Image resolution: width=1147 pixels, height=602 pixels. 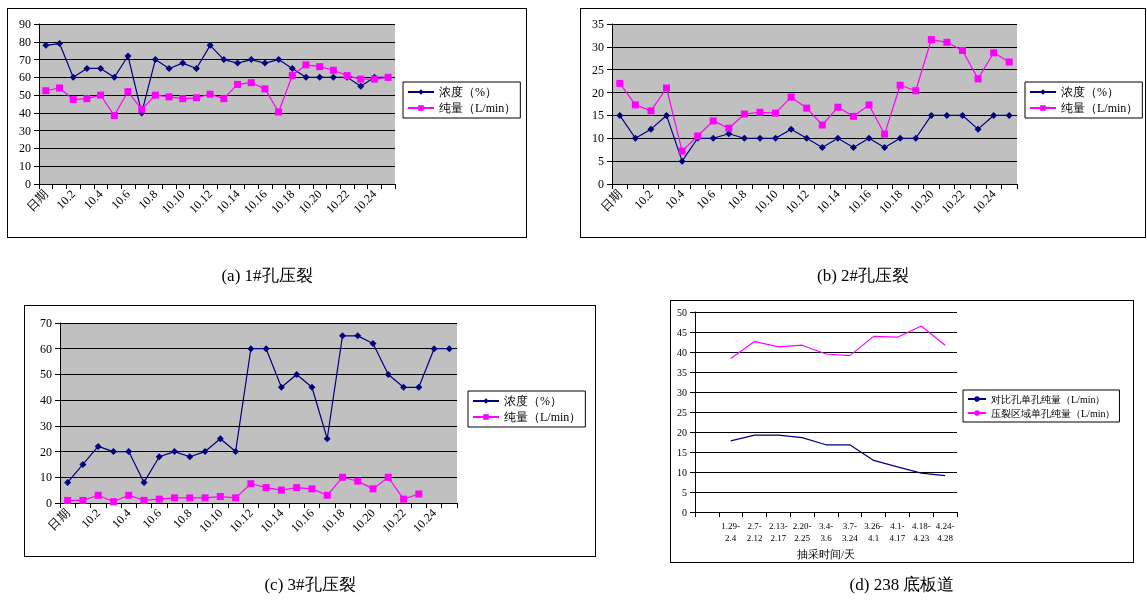 I want to click on x-tick-label: 1.29- 2.4, so click(x=731, y=532).